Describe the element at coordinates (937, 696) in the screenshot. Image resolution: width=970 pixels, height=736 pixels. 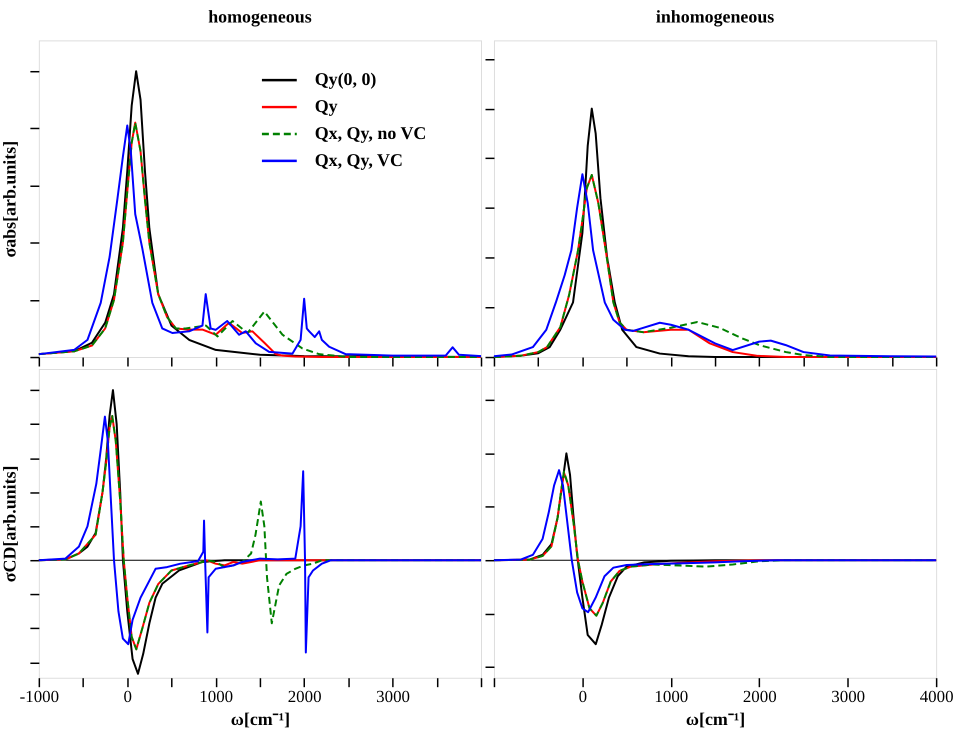
I see `x-tick-label: 4000` at that location.